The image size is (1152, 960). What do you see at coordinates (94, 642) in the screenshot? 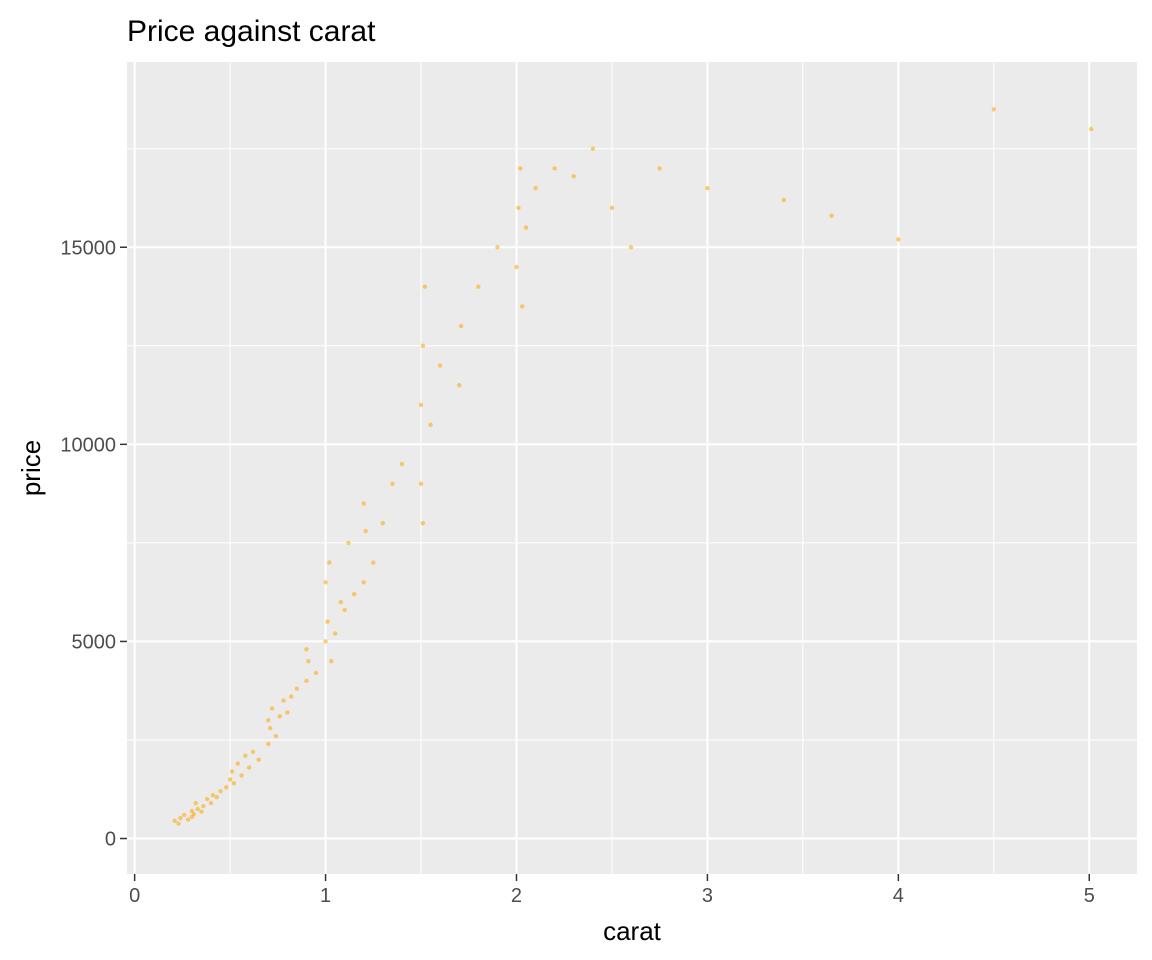
I see `y-tick-label: 5000` at bounding box center [94, 642].